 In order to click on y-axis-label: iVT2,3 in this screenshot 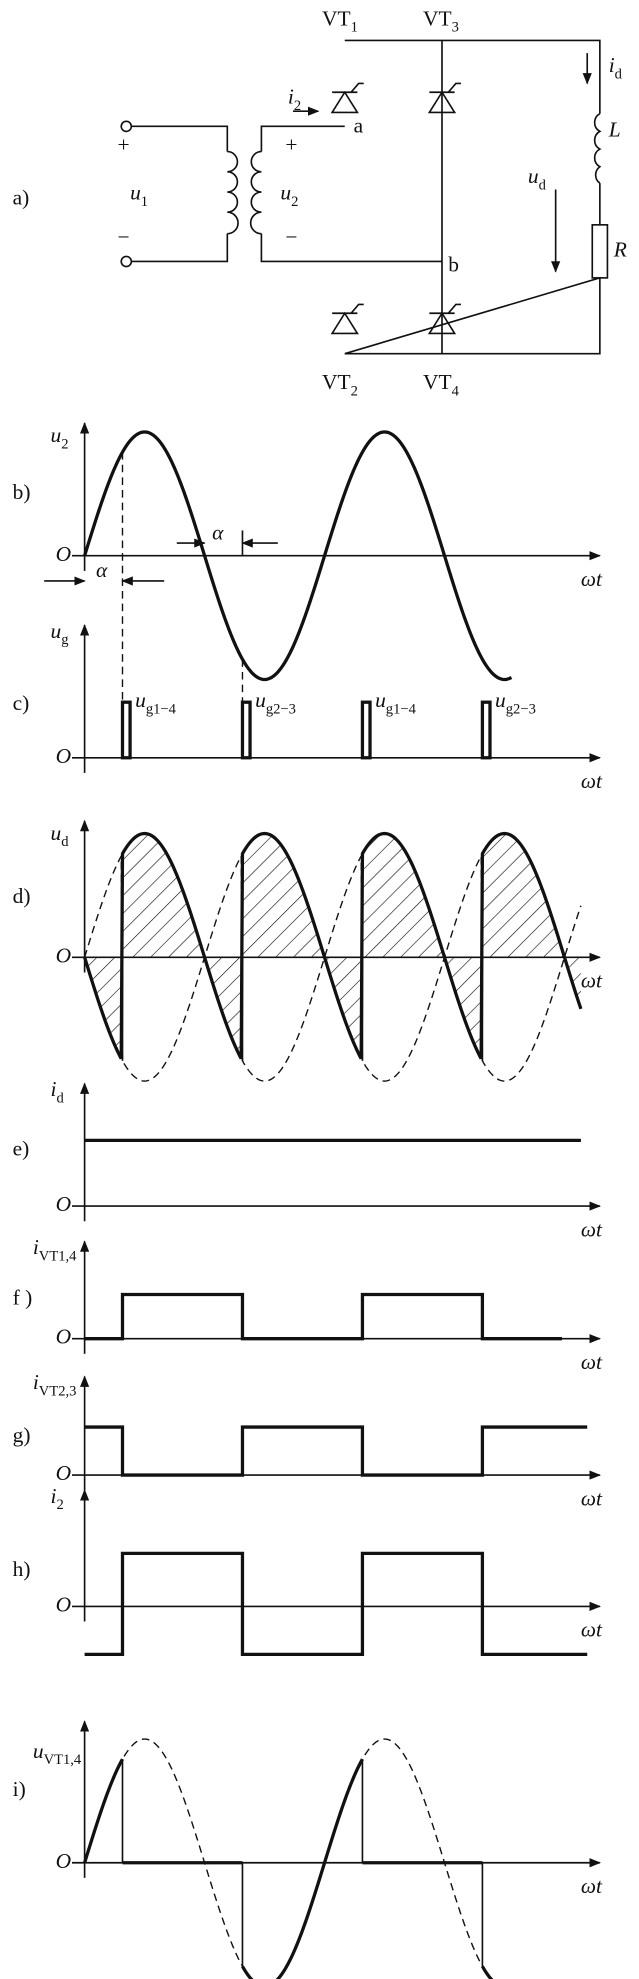, I will do `click(55, 1384)`.